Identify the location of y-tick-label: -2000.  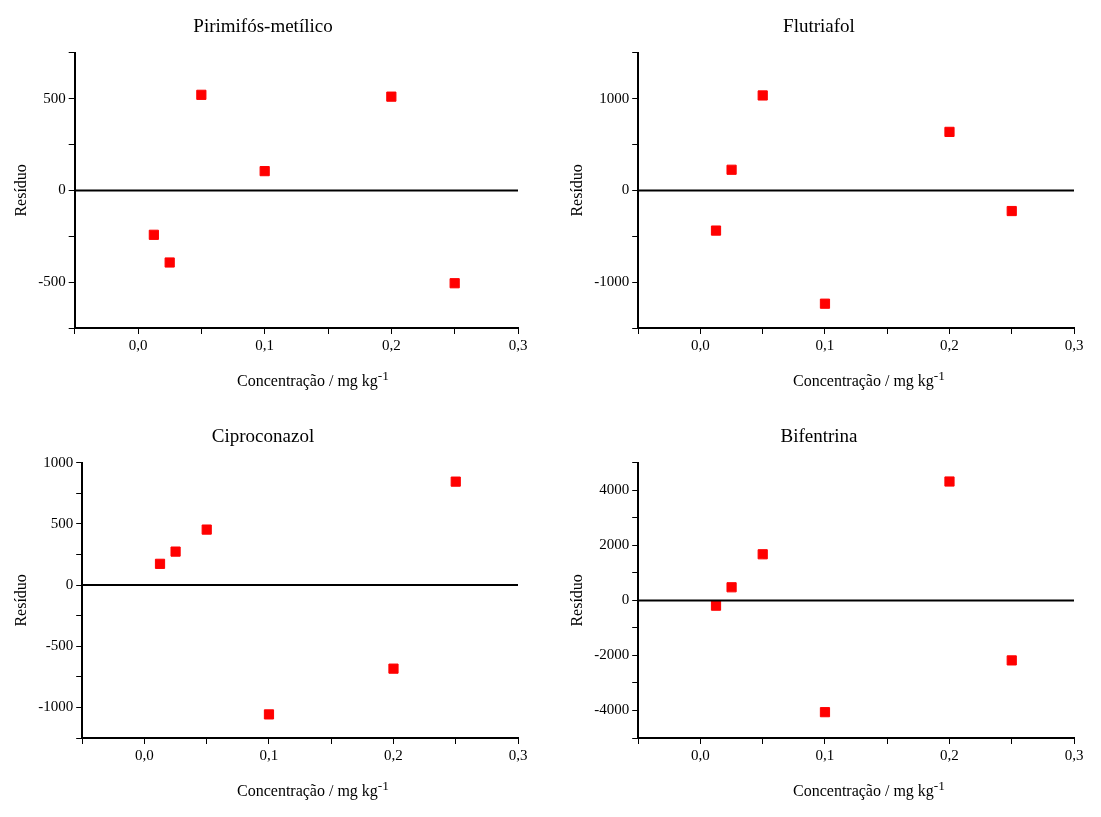
(612, 654).